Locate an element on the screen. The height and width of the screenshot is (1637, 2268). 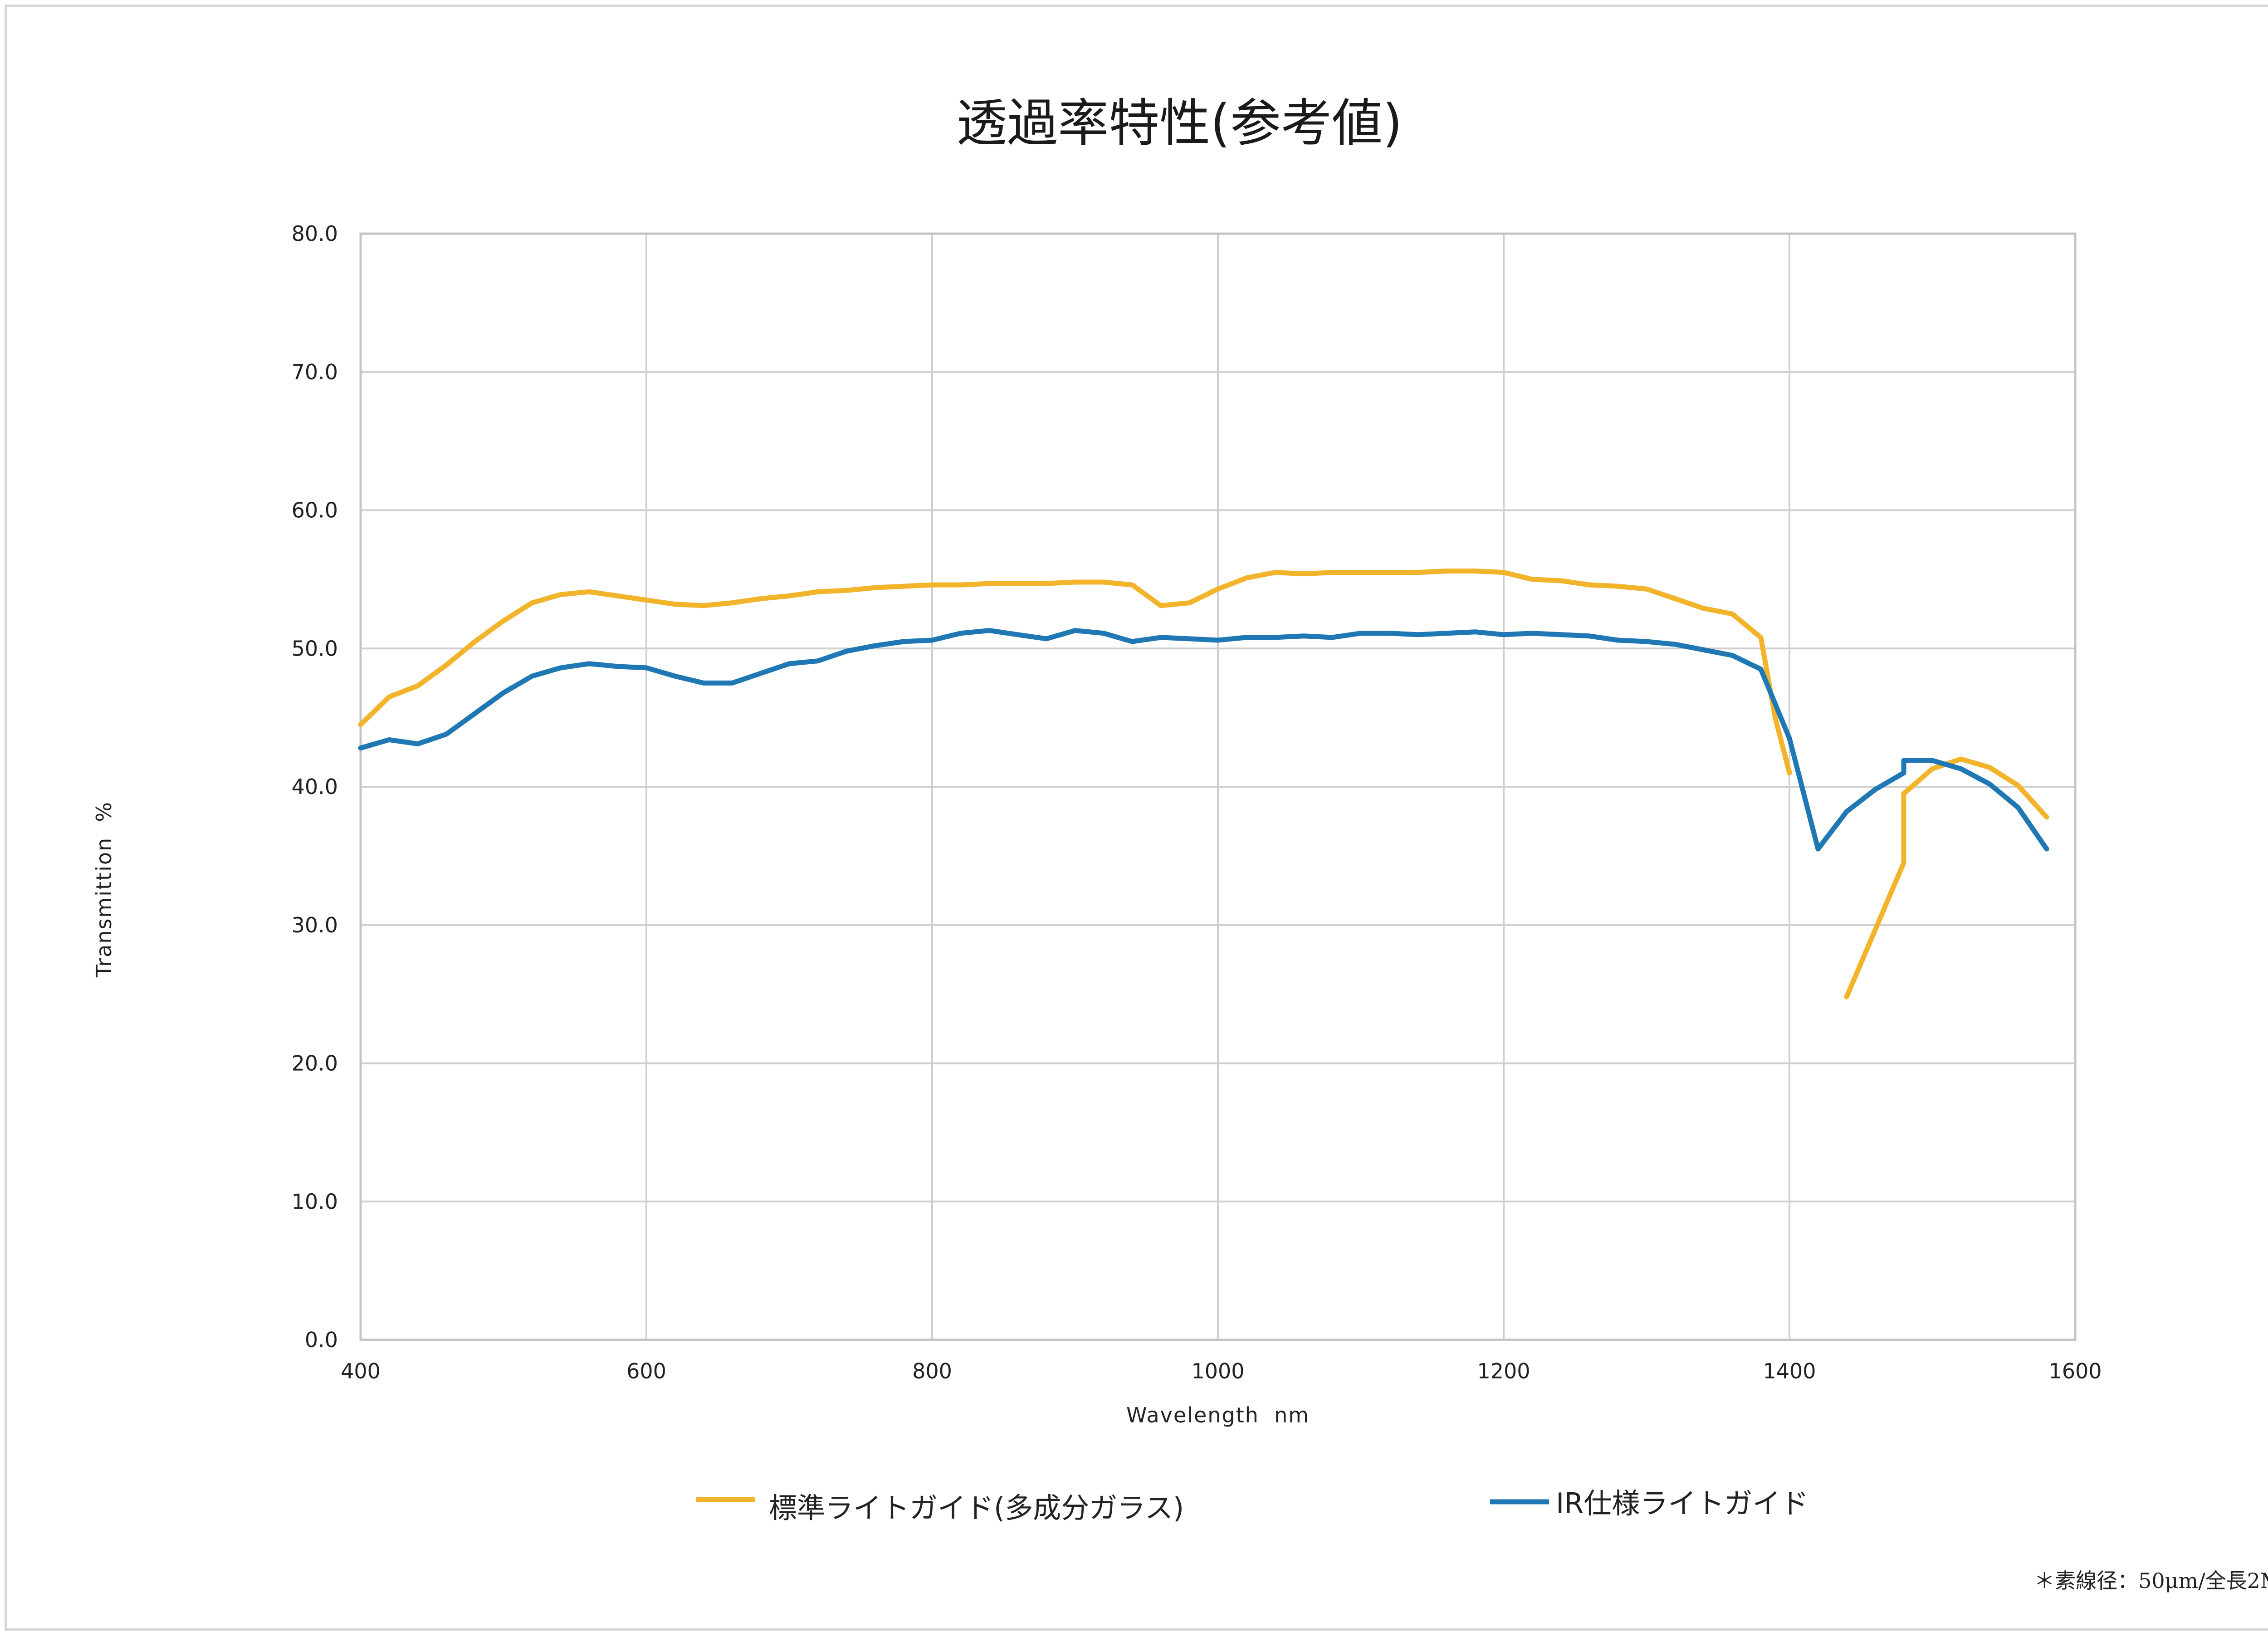
x-tick-label: 1400 is located at coordinates (1790, 1371).